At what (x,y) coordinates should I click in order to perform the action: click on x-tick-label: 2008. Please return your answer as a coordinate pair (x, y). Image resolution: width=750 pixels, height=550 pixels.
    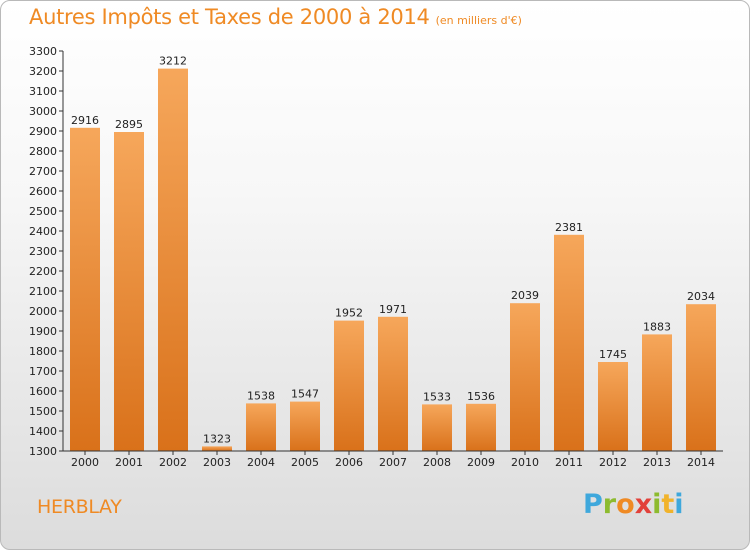
    Looking at the image, I should click on (437, 462).